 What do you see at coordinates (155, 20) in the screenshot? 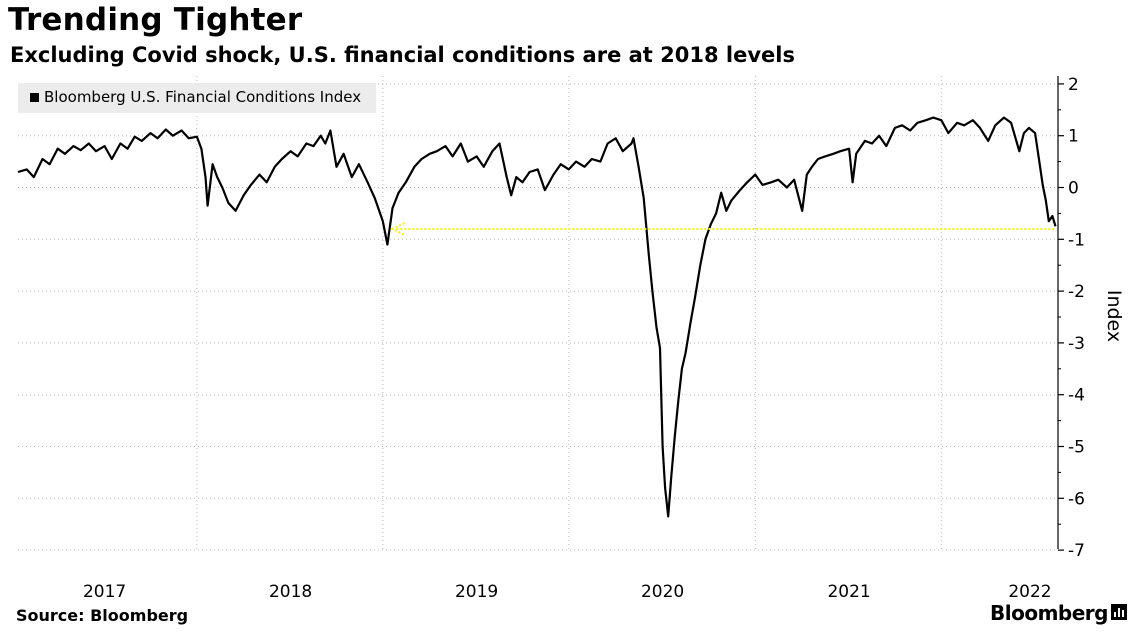
I see `chart-title: Trending Tighter` at bounding box center [155, 20].